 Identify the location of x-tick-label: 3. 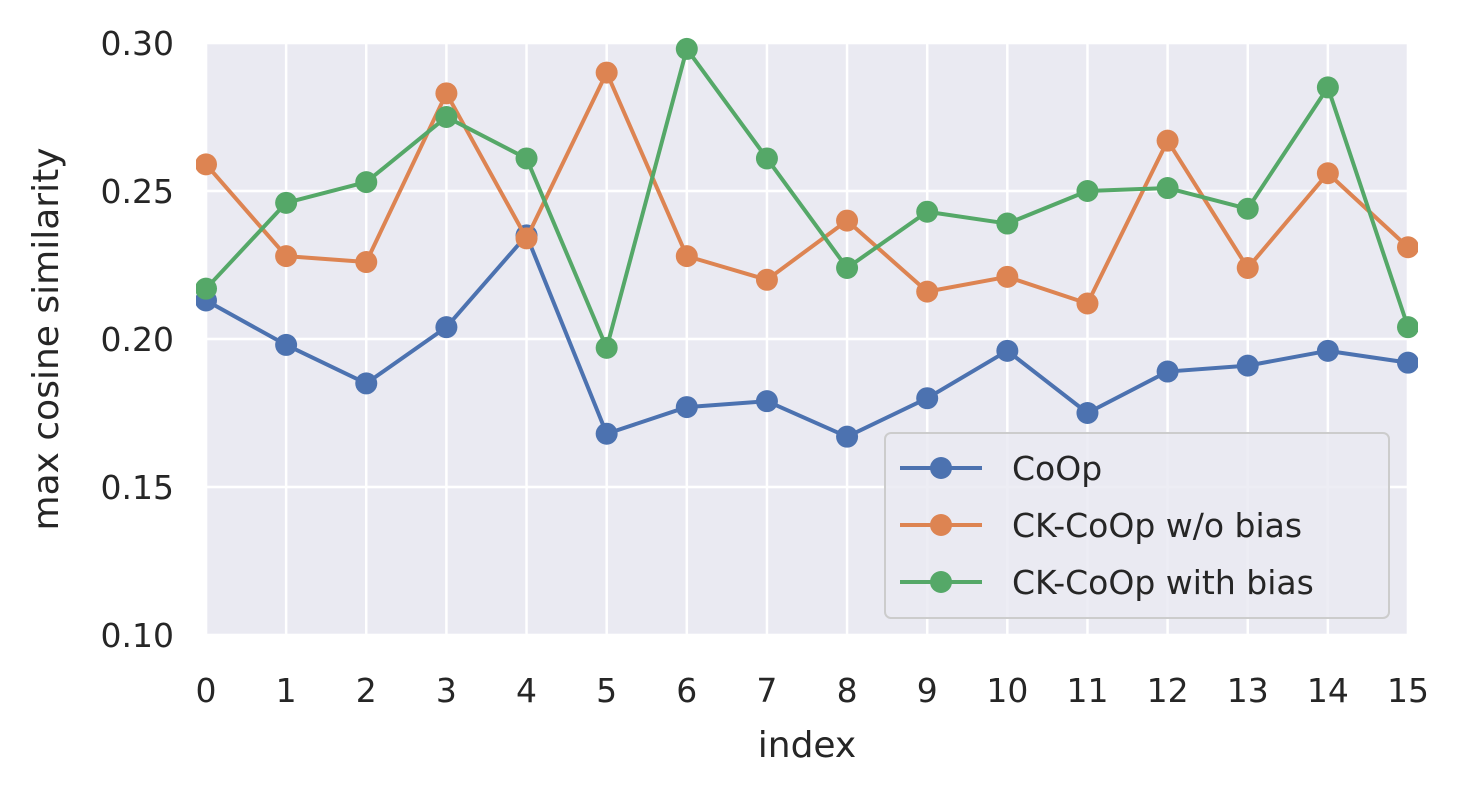
(446, 690).